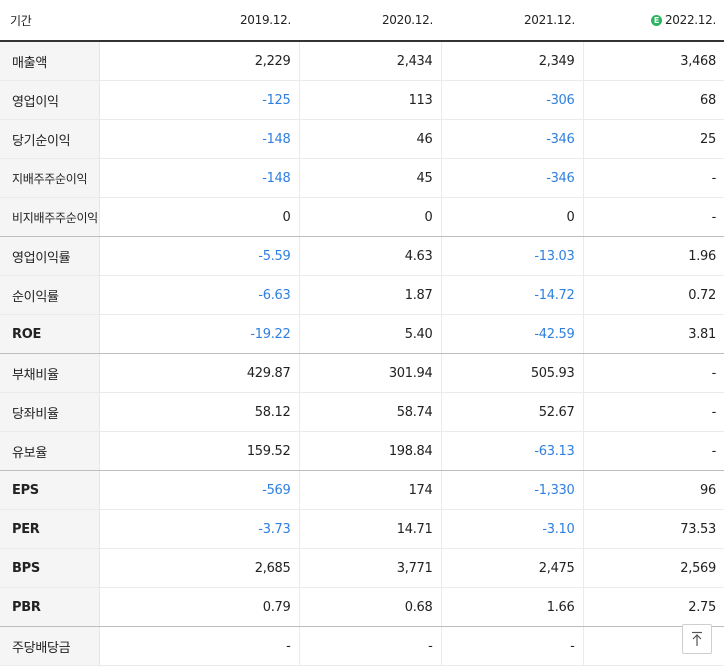 The height and width of the screenshot is (666, 724). I want to click on table-row: EPS -569 174 -1,330 96, so click(362, 490).